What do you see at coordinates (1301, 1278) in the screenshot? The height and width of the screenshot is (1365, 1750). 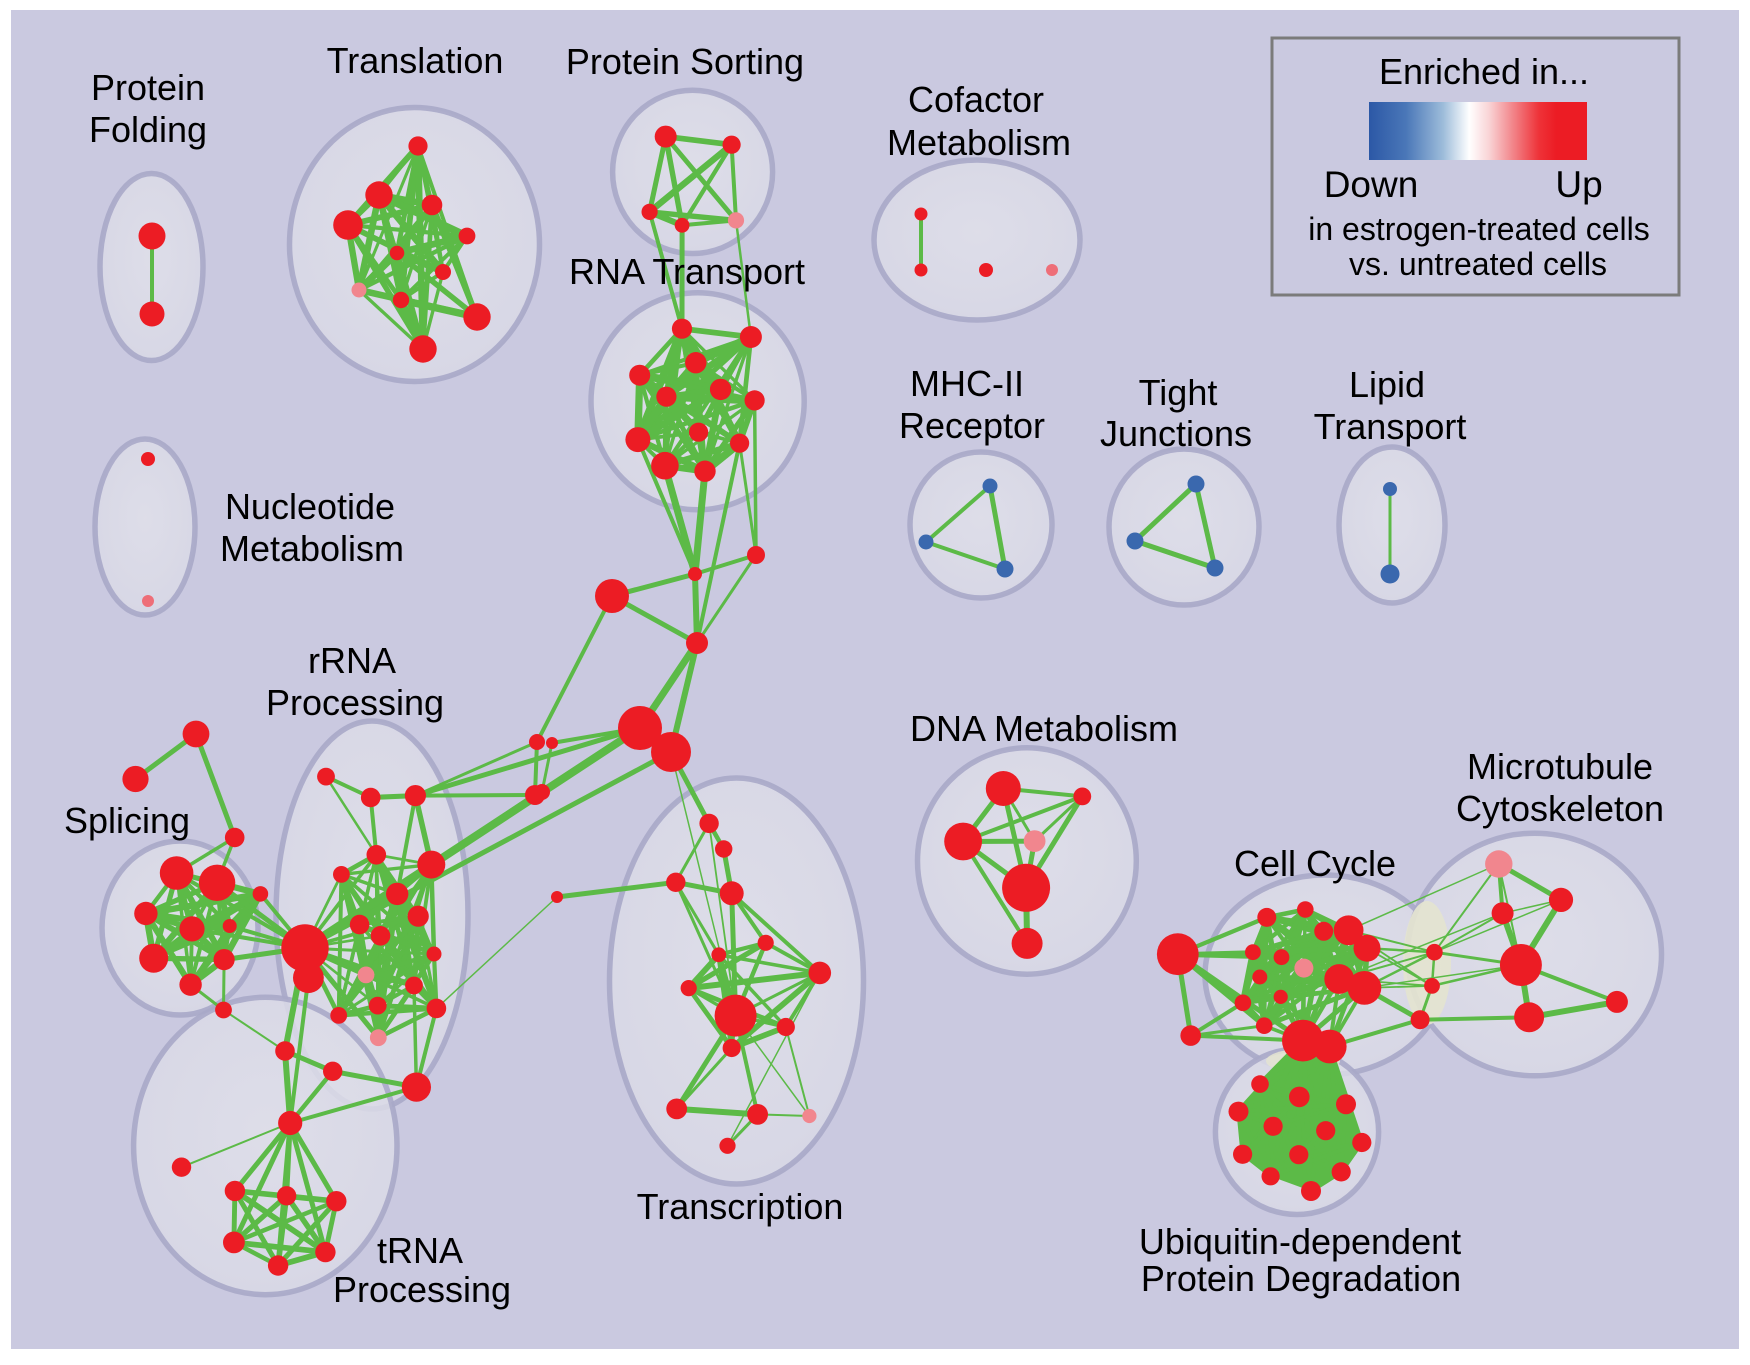 I see `svg-text: Protein Degradation` at bounding box center [1301, 1278].